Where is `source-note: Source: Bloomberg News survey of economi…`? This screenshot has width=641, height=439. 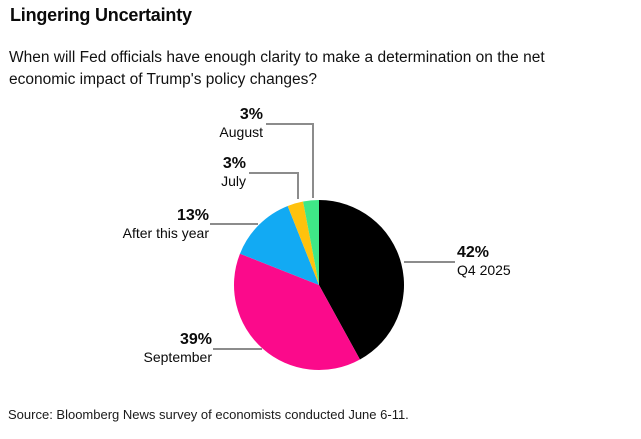
source-note: Source: Bloomberg News survey of economi… is located at coordinates (208, 414).